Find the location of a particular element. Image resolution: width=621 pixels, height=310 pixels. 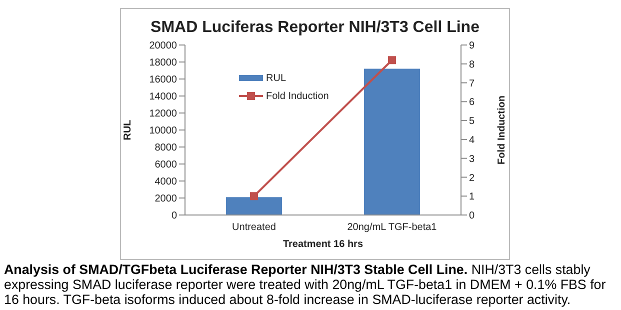

y2-tick-label: 1 is located at coordinates (472, 197).